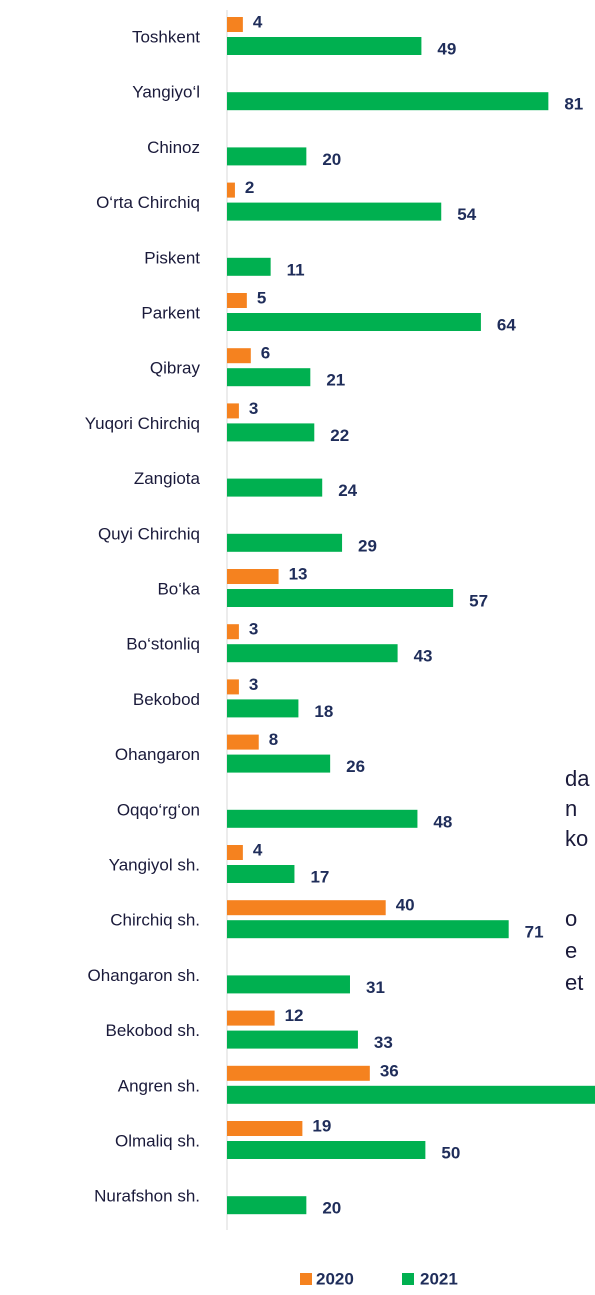 This screenshot has width=595, height=1295. What do you see at coordinates (323, 711) in the screenshot?
I see `value-label: 18` at bounding box center [323, 711].